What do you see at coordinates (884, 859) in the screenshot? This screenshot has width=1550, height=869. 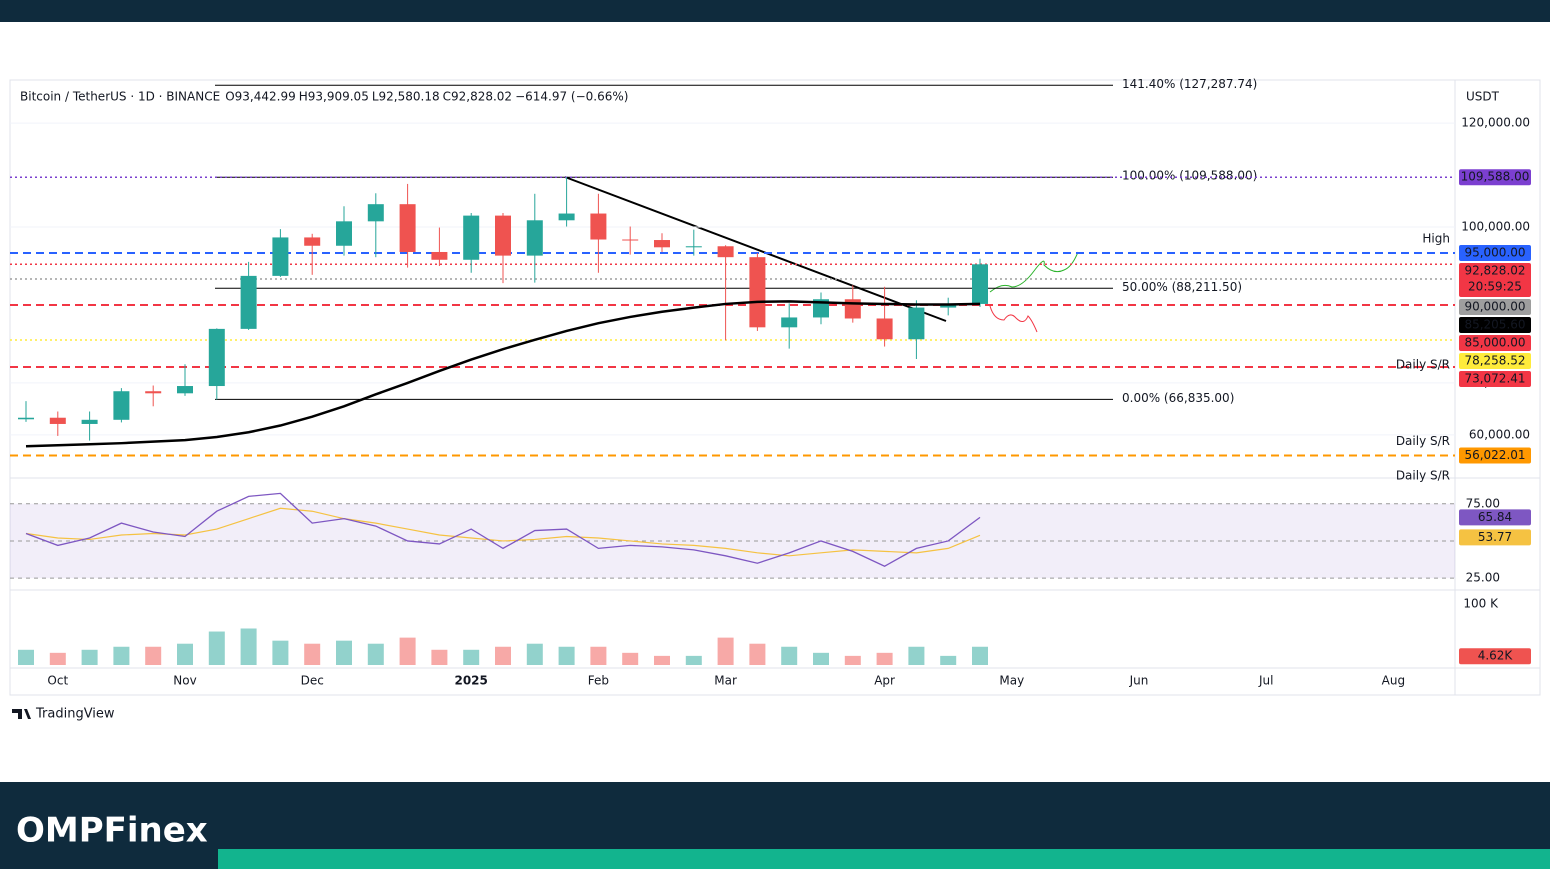 I see `footer-accent` at bounding box center [884, 859].